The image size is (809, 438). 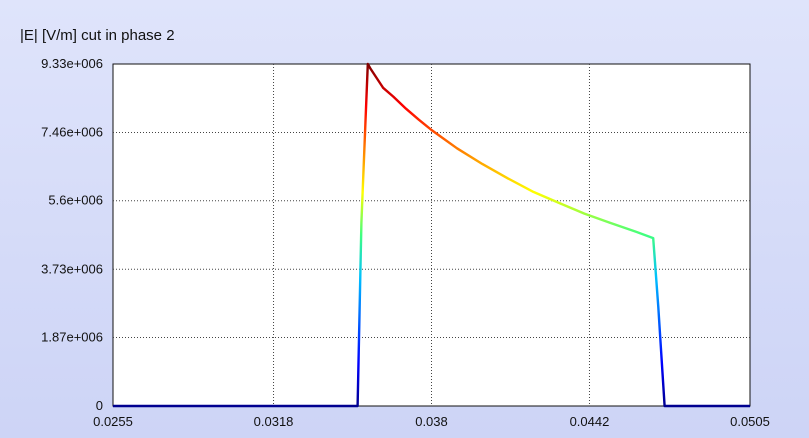 I want to click on y-tick-label: 7.46e+006, so click(x=72, y=132).